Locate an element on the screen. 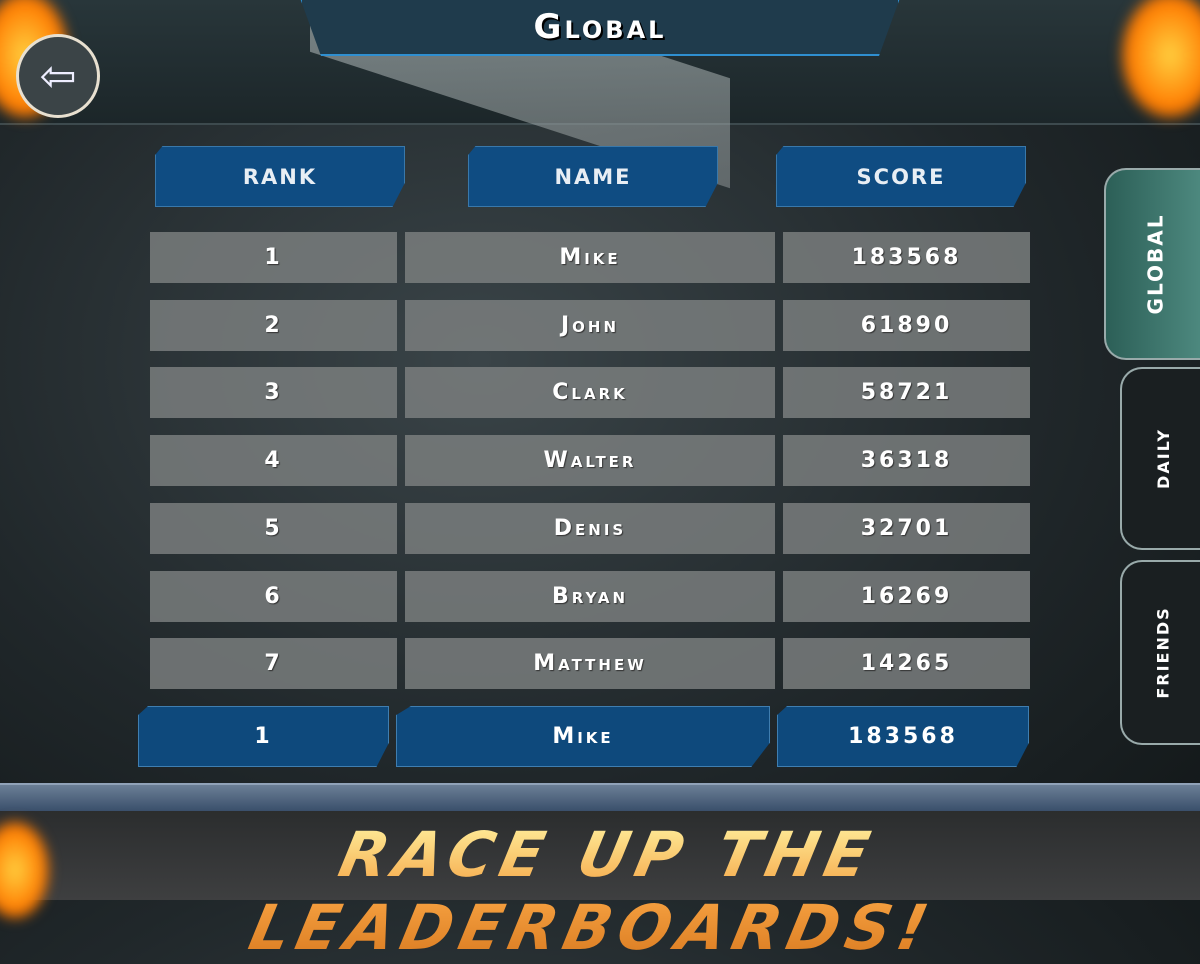 Image resolution: width=1200 pixels, height=964 pixels. row-rank: 1 is located at coordinates (273, 257).